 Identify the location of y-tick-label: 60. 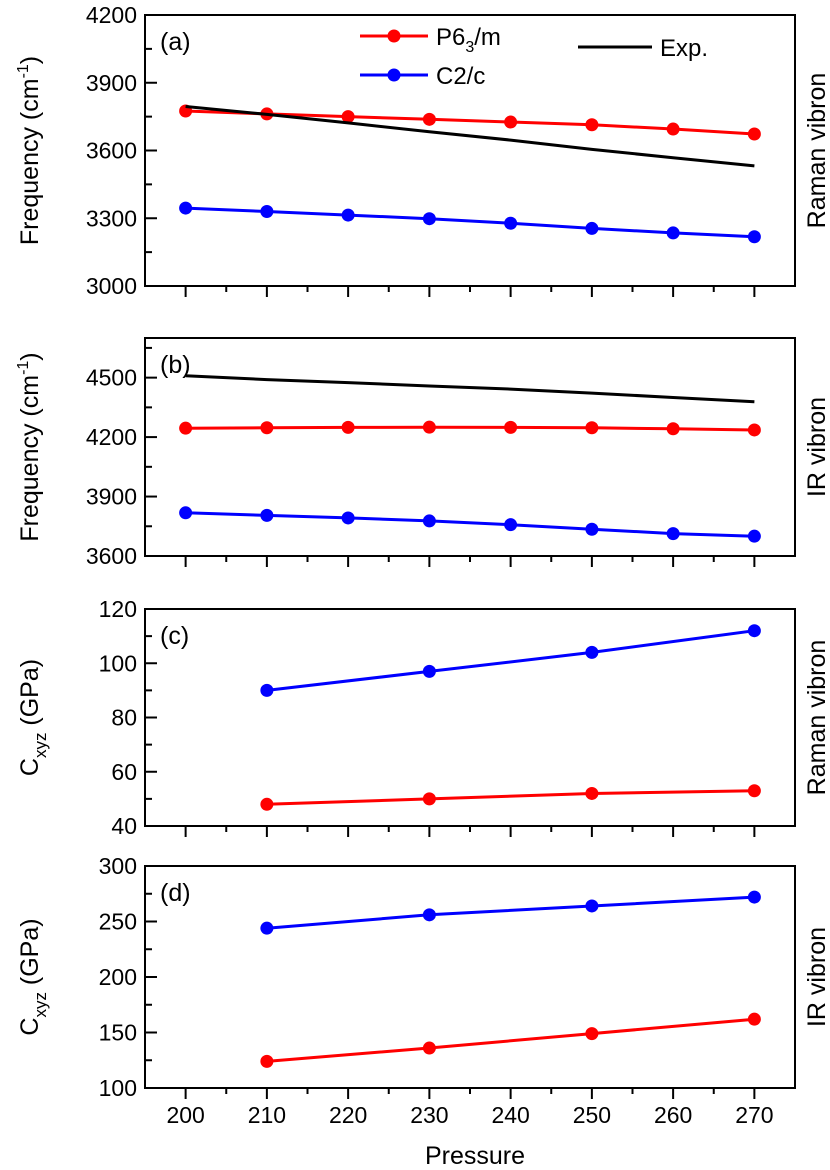
(124, 772).